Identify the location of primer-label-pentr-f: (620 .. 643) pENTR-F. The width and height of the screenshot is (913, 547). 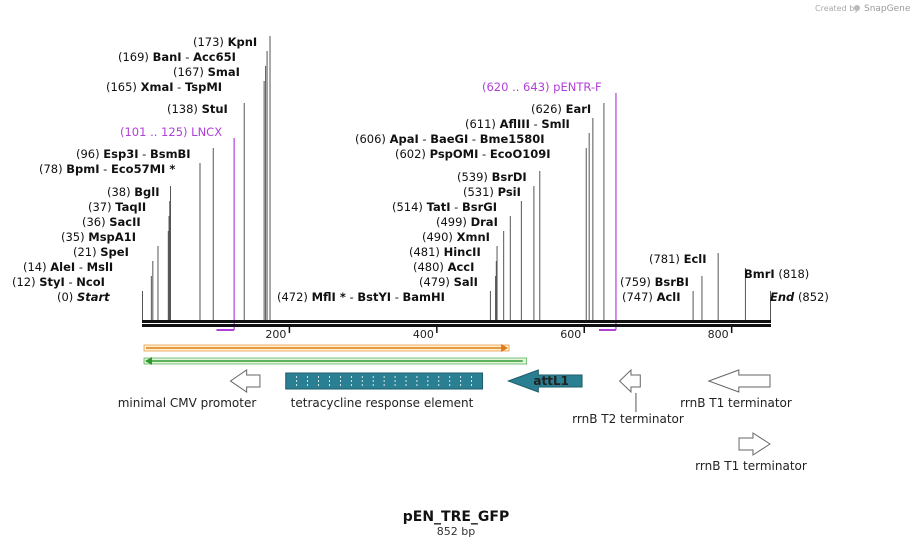
(542, 87).